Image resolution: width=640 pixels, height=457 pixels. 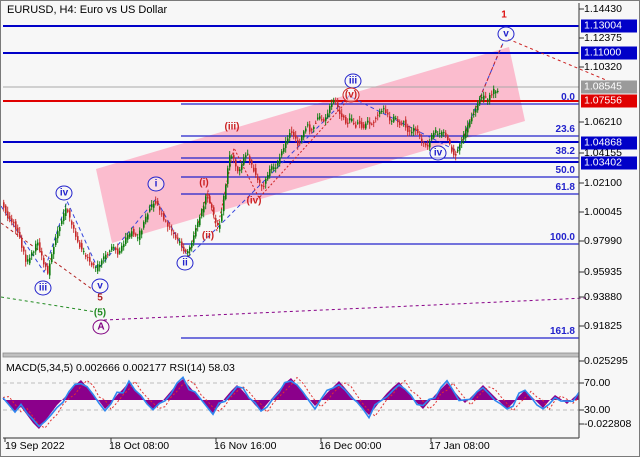 I want to click on rsi-line, so click(x=291, y=401).